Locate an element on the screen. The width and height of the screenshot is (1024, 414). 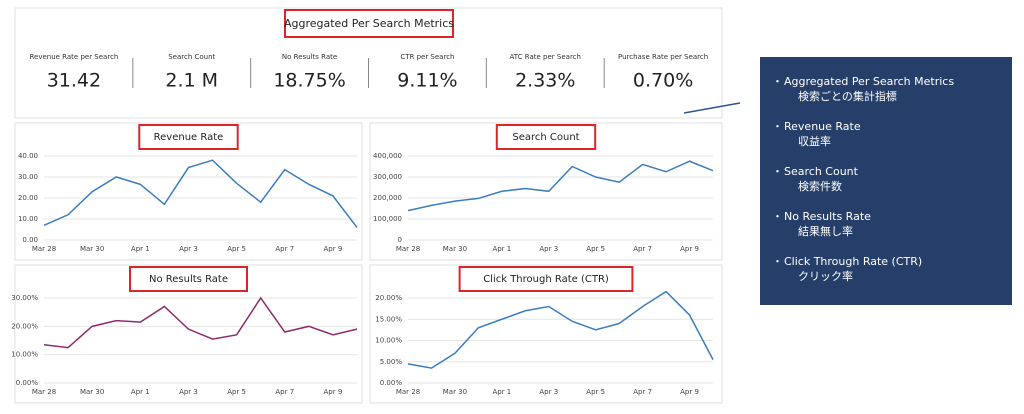
y-tick-label: 40.00 is located at coordinates (28, 156).